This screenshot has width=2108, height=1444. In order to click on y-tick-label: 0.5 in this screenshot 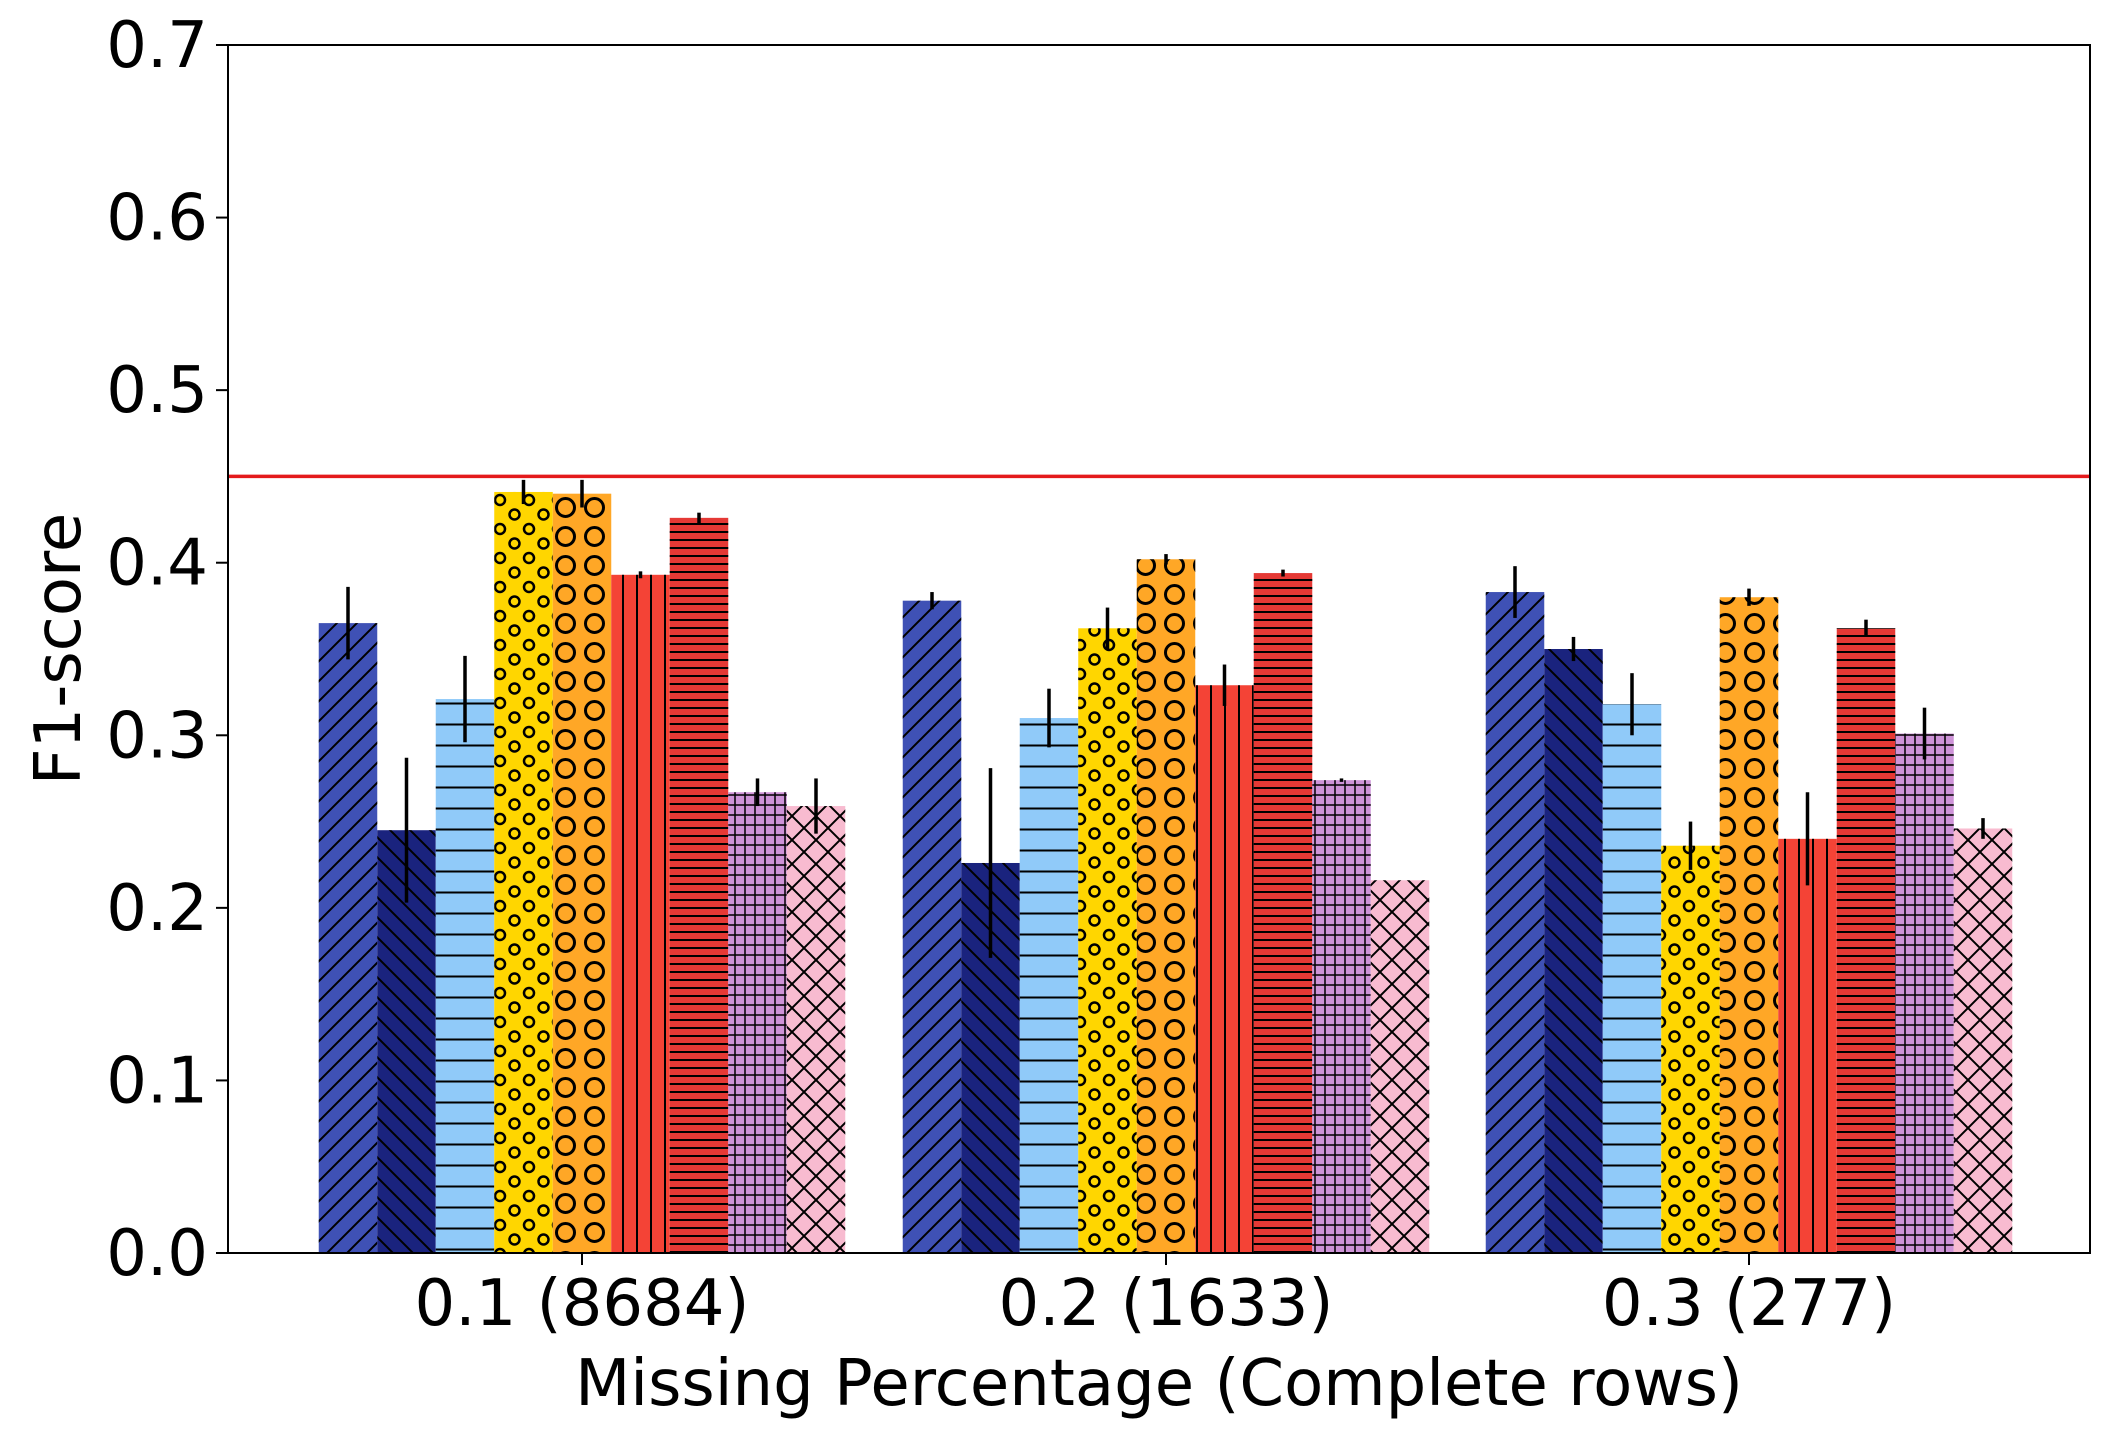, I will do `click(157, 391)`.